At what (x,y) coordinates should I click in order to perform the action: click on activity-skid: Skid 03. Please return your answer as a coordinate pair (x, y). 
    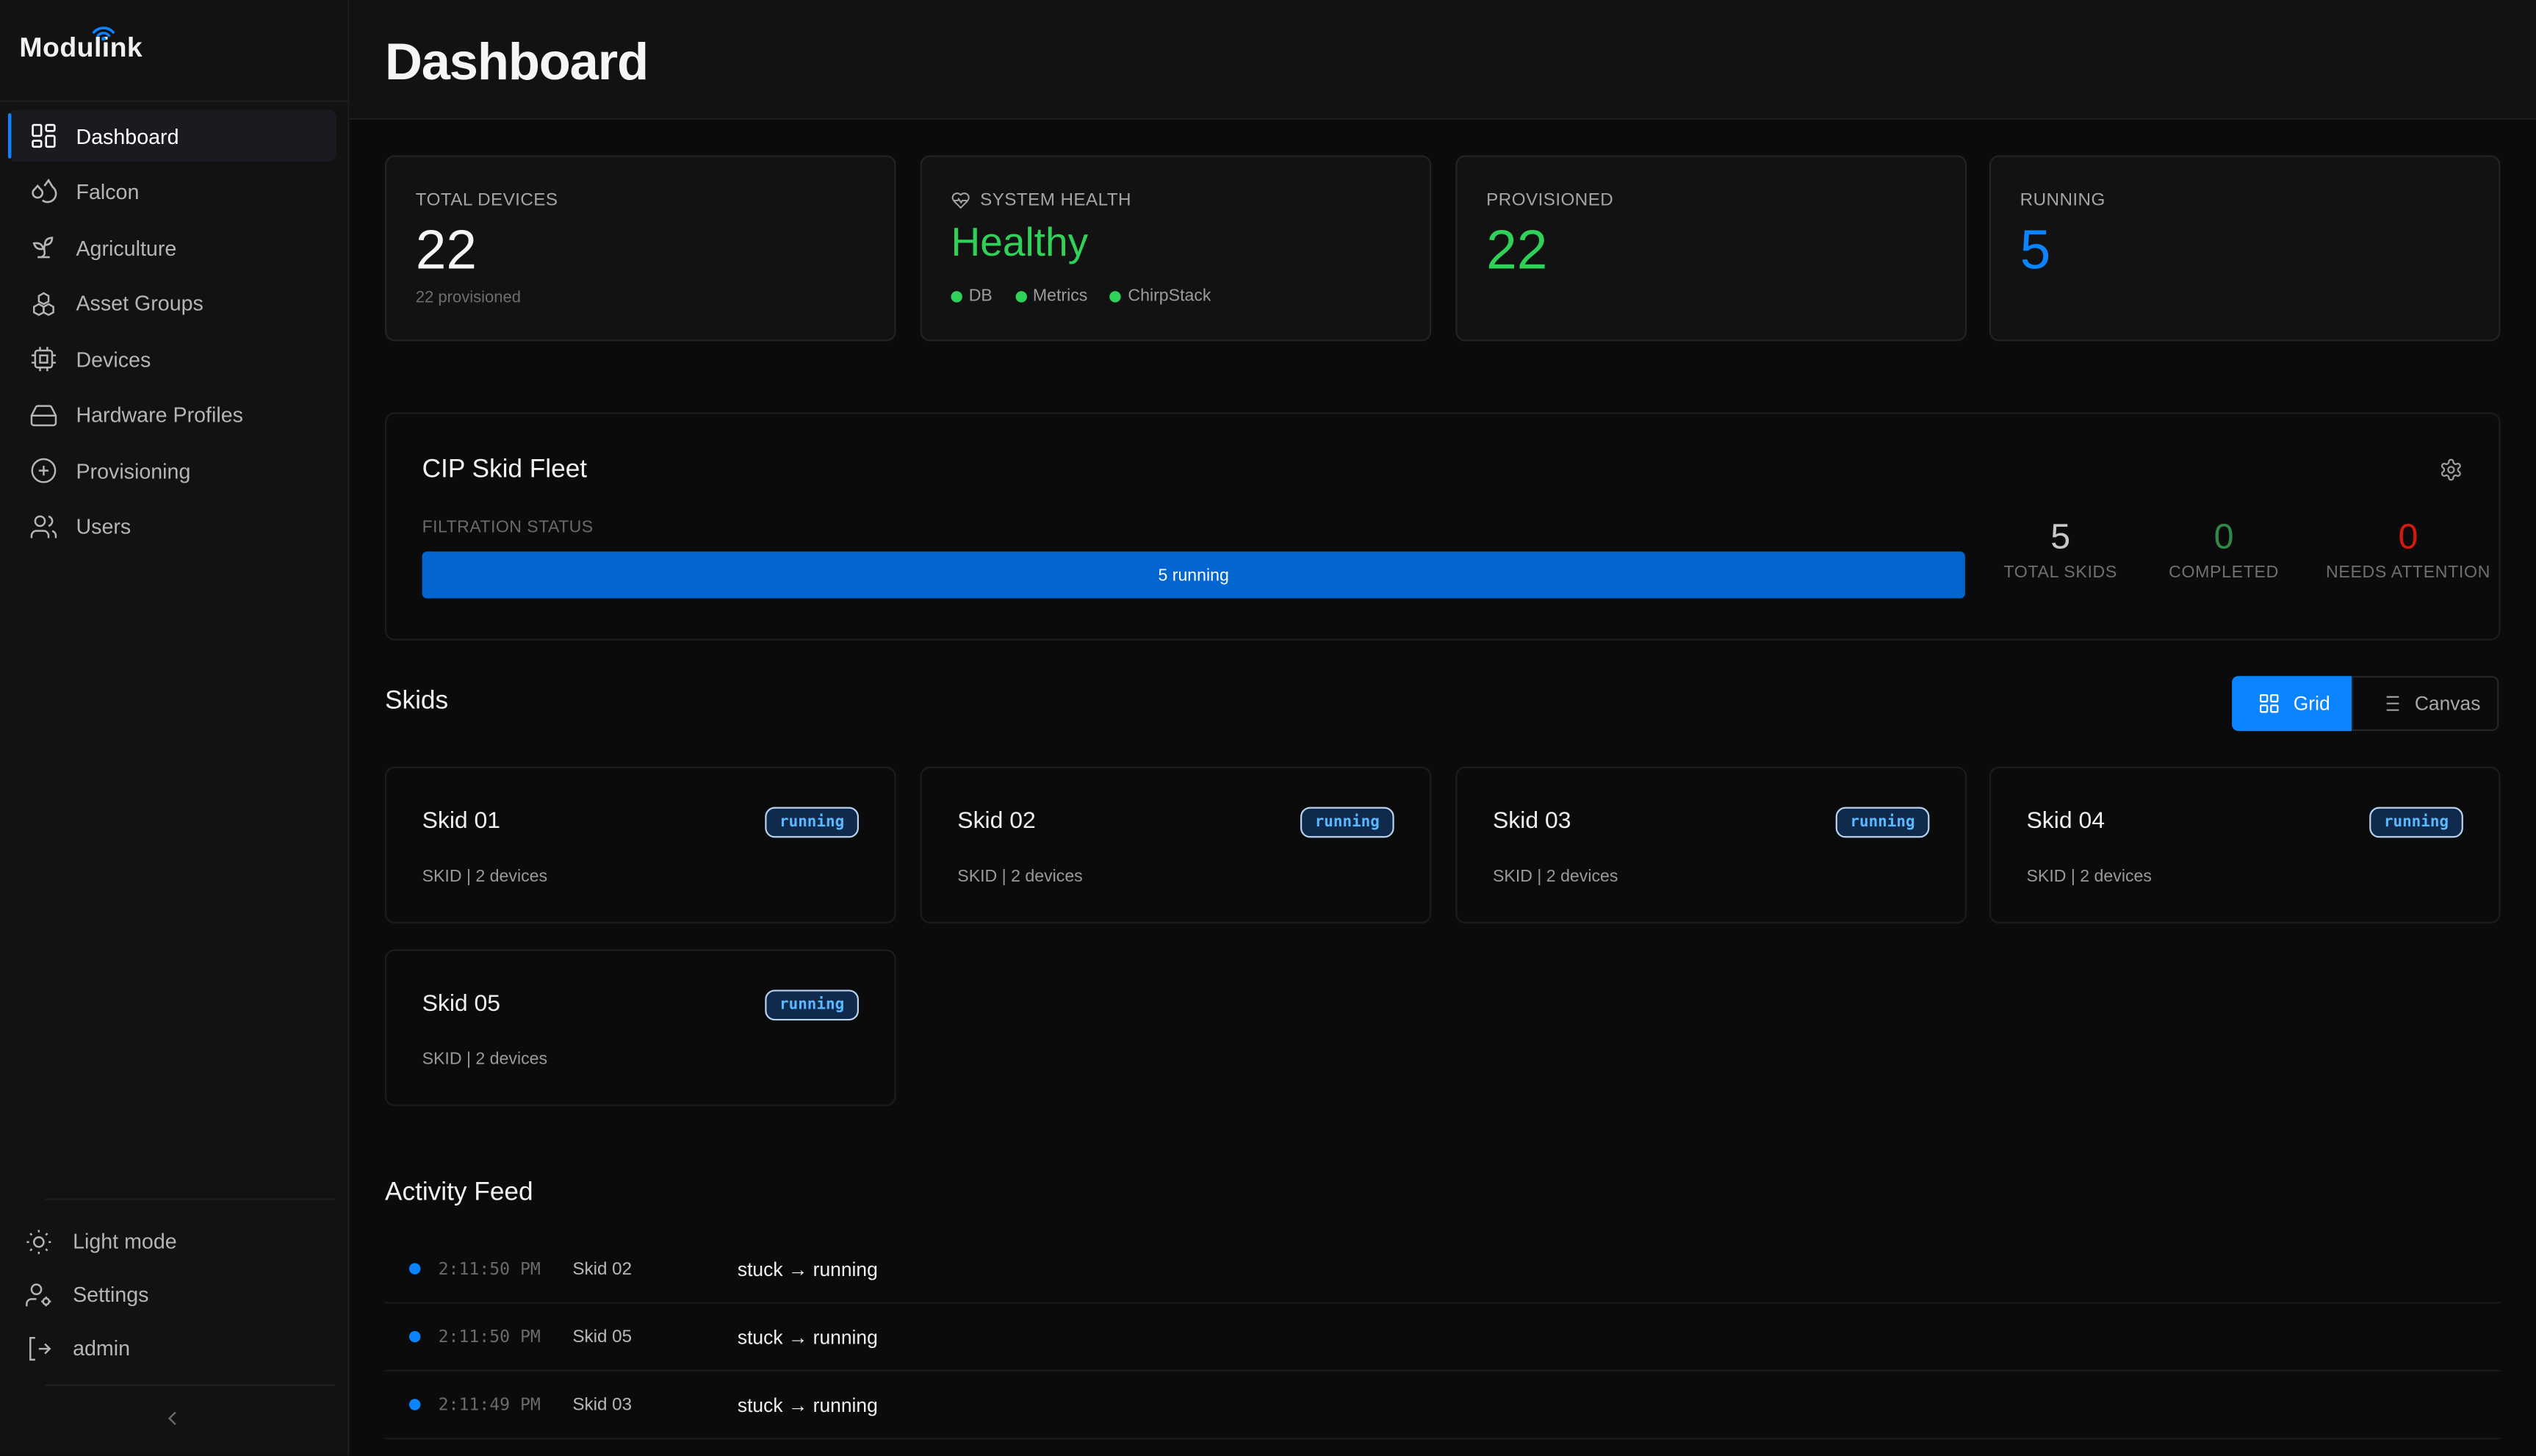
    Looking at the image, I should click on (602, 1404).